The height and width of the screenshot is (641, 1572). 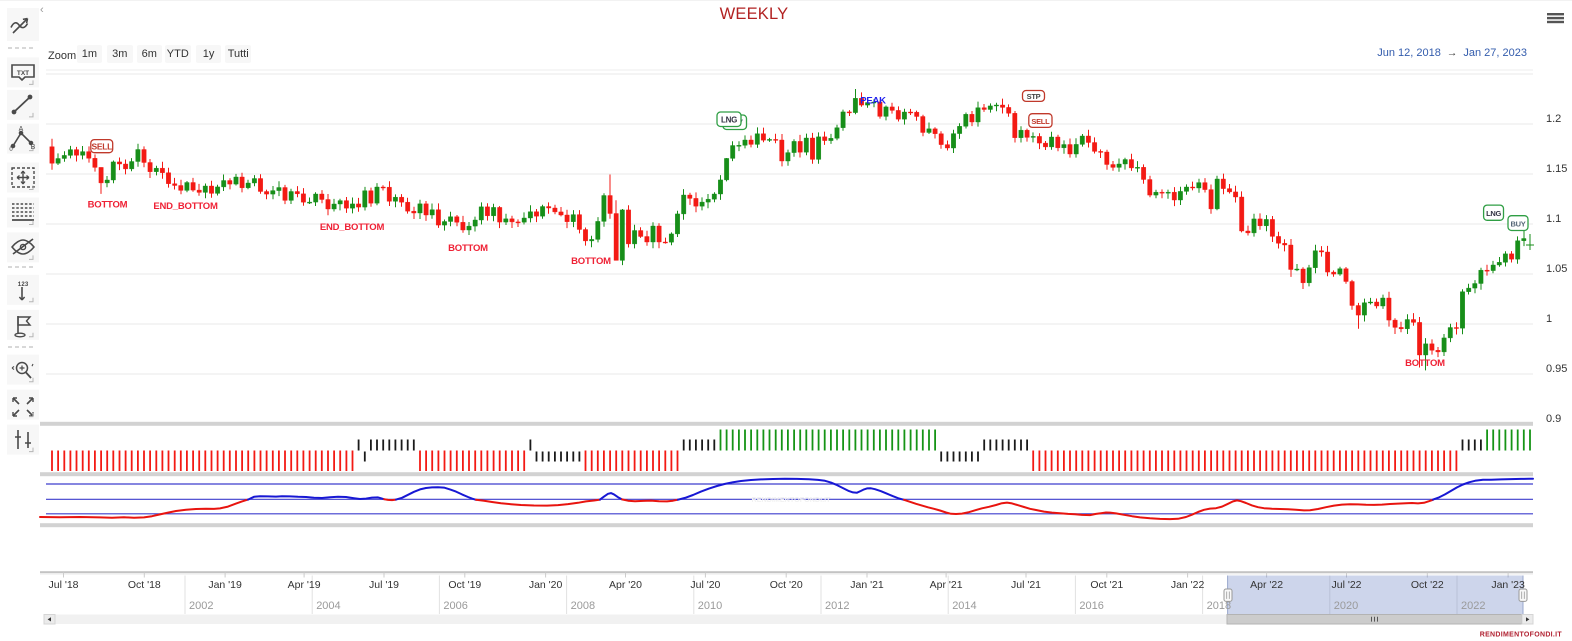 I want to click on svg-text: Jan '19, so click(x=225, y=585).